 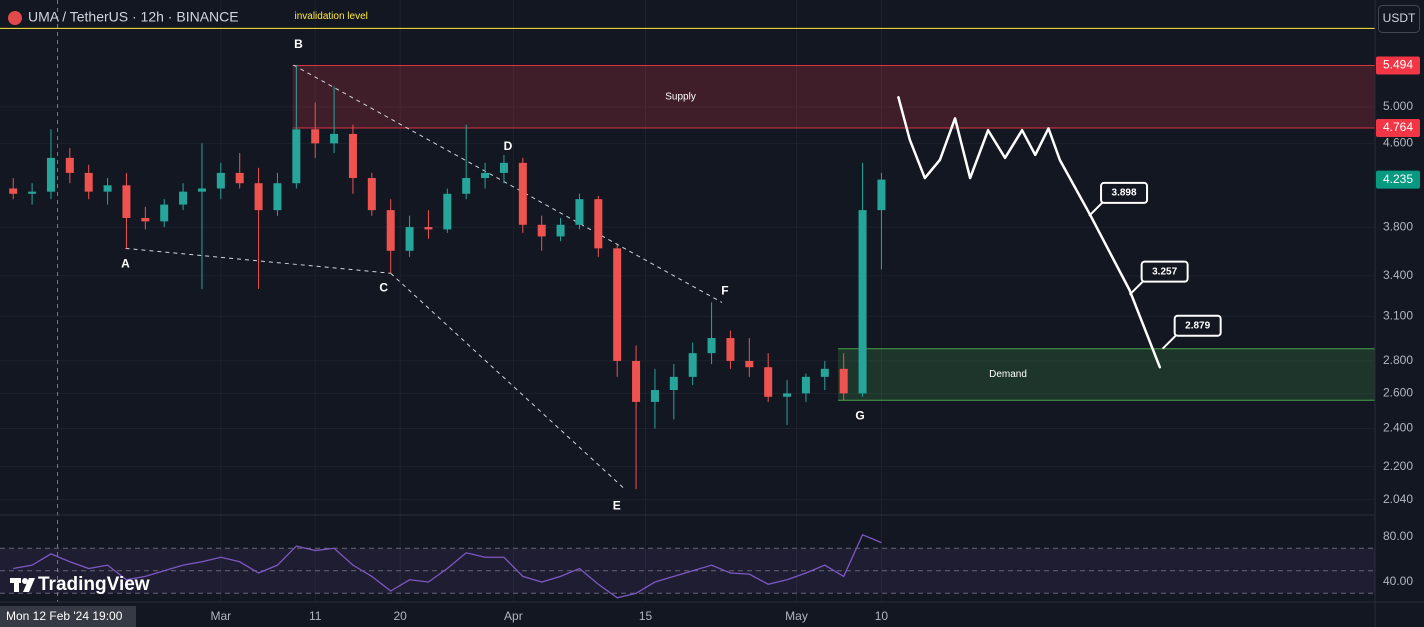 What do you see at coordinates (383, 287) in the screenshot?
I see `wave-label: C` at bounding box center [383, 287].